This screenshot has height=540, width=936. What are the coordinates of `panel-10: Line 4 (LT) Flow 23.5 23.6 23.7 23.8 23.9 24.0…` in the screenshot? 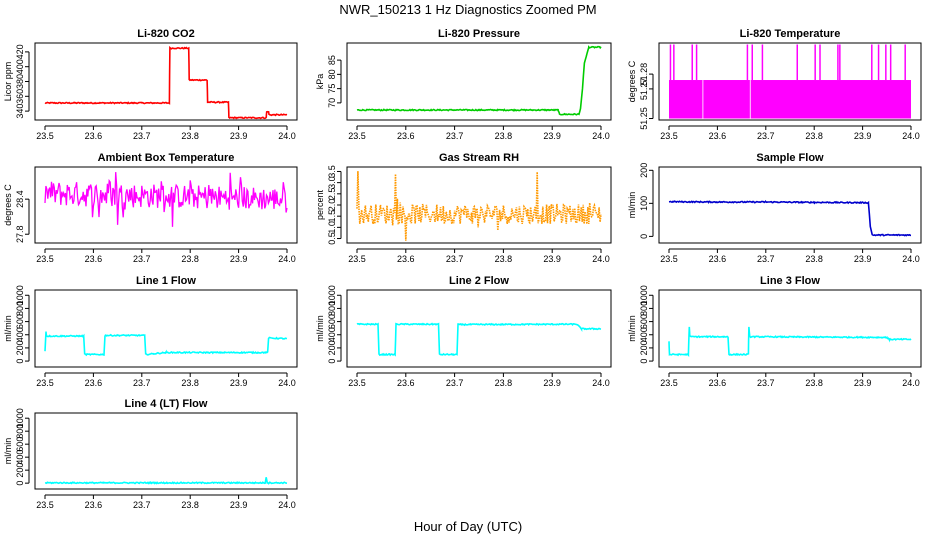 It's located at (150, 454).